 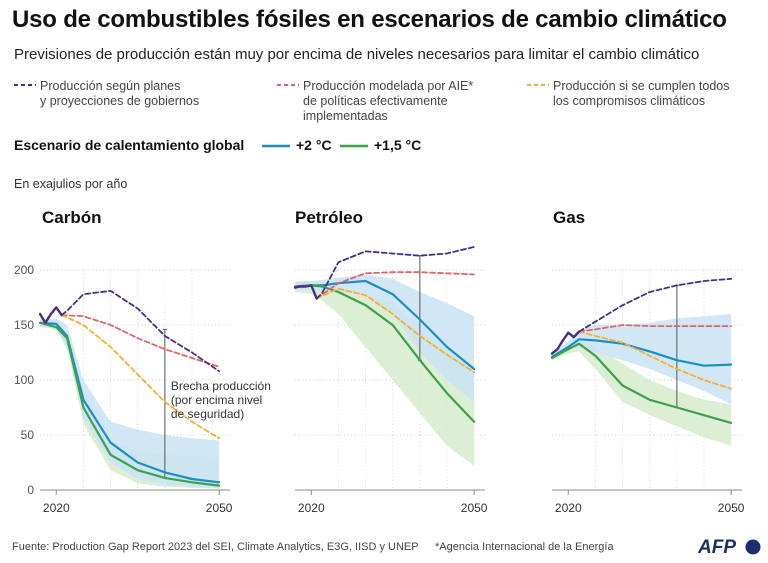 I want to click on gap-annotation-line: (por encima nivel, so click(x=216, y=400).